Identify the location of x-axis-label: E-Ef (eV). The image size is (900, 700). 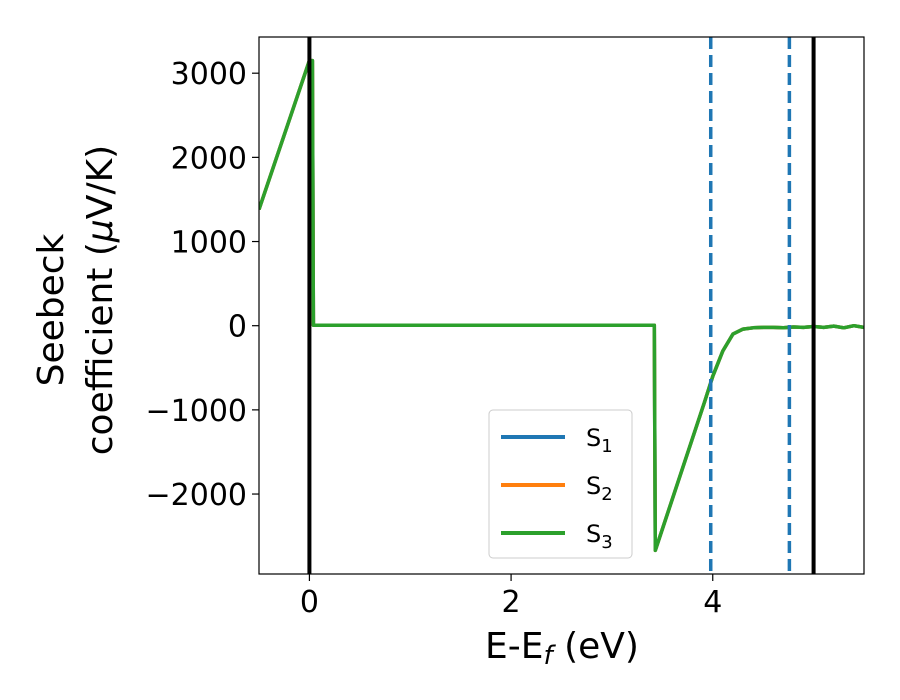
(562, 648).